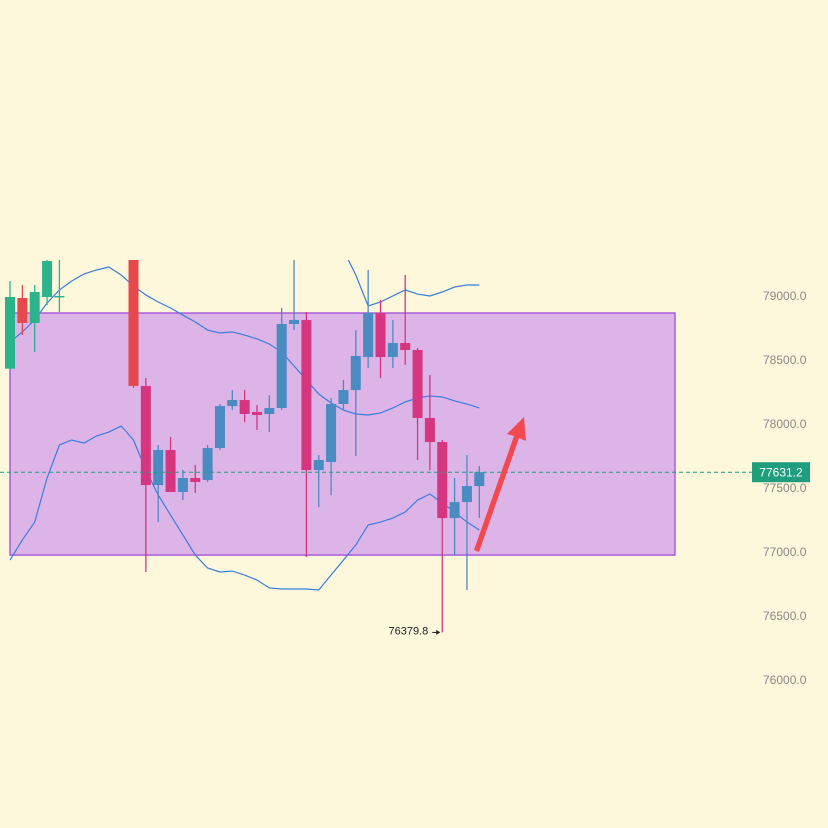  What do you see at coordinates (785, 424) in the screenshot?
I see `y-tick-label: 78000.0` at bounding box center [785, 424].